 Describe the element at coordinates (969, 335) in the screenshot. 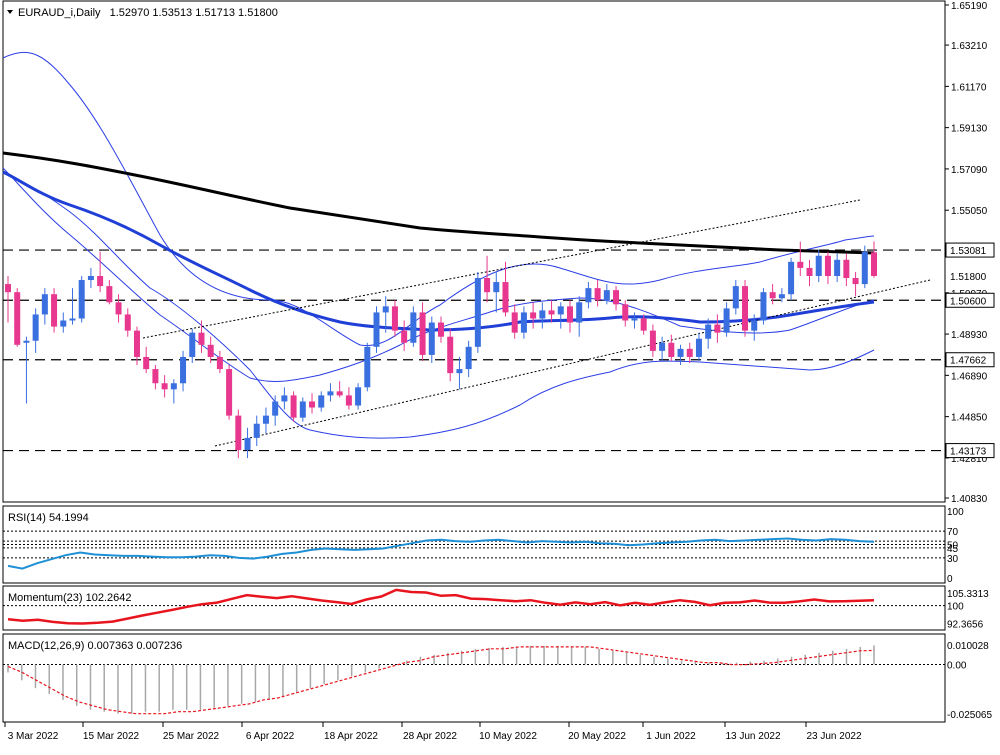

I see `price-tick-label: 1.48930` at that location.